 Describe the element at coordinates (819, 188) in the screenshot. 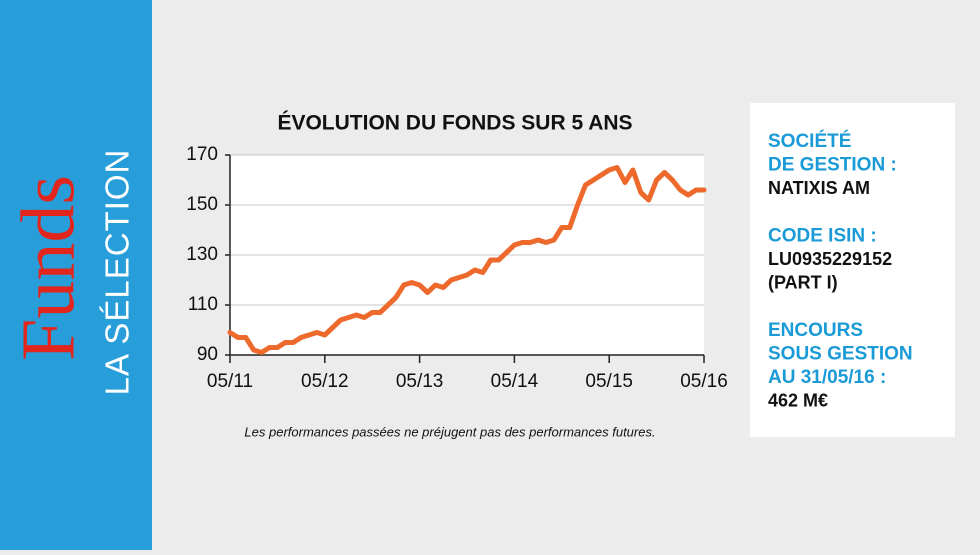

I see `info-value: NATIXIS AM` at that location.